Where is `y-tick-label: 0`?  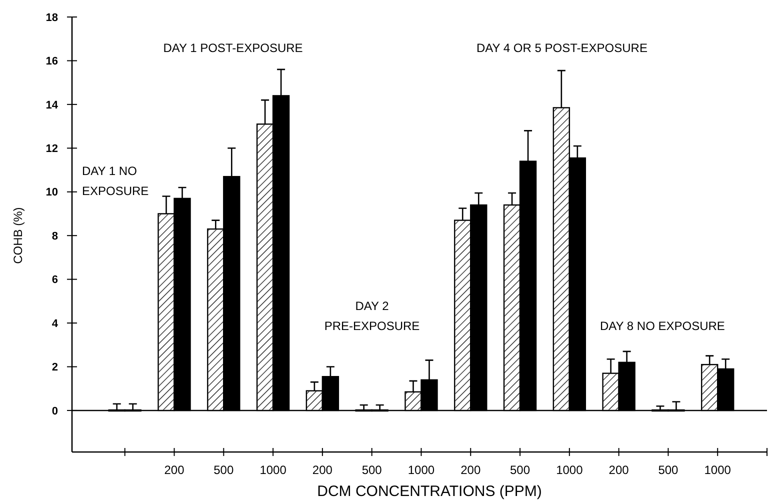
y-tick-label: 0 is located at coordinates (55, 411).